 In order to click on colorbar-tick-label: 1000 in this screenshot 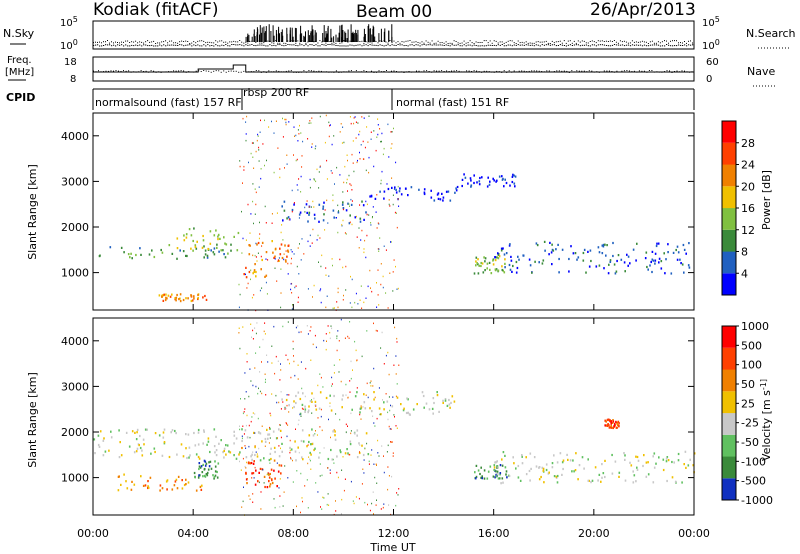, I will do `click(755, 326)`.